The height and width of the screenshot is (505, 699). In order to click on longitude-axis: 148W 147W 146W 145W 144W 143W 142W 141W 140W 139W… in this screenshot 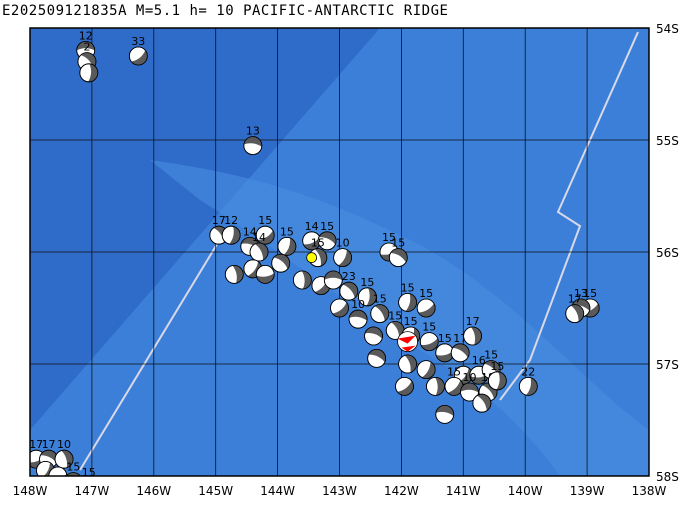, I will do `click(340, 491)`.